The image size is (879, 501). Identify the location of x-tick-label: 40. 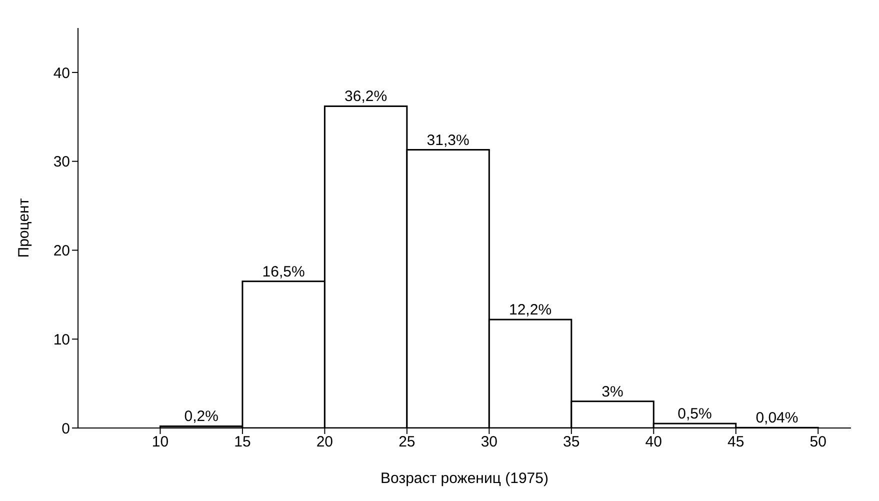
(653, 442).